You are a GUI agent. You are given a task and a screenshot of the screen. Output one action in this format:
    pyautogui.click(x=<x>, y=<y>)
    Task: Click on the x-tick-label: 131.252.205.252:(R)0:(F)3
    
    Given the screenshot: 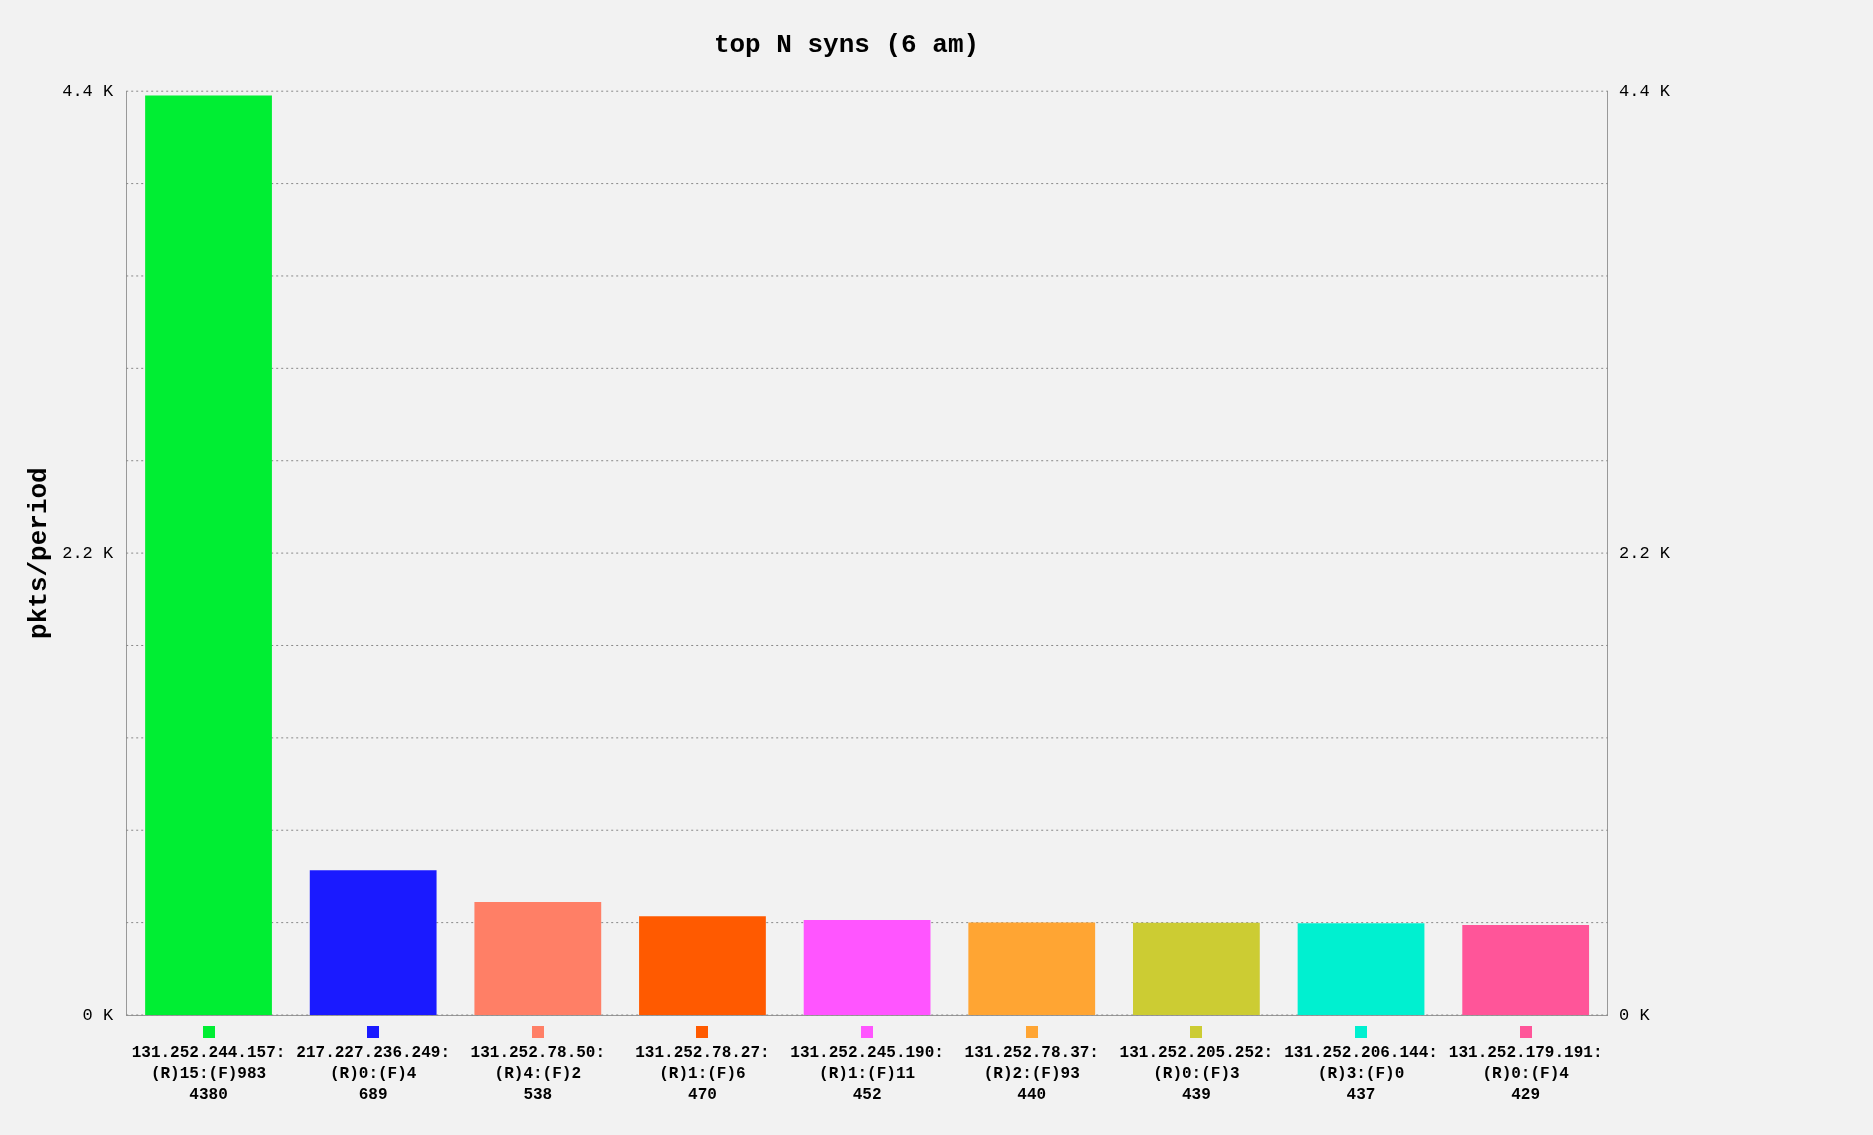 What is the action you would take?
    pyautogui.click(x=1196, y=1063)
    